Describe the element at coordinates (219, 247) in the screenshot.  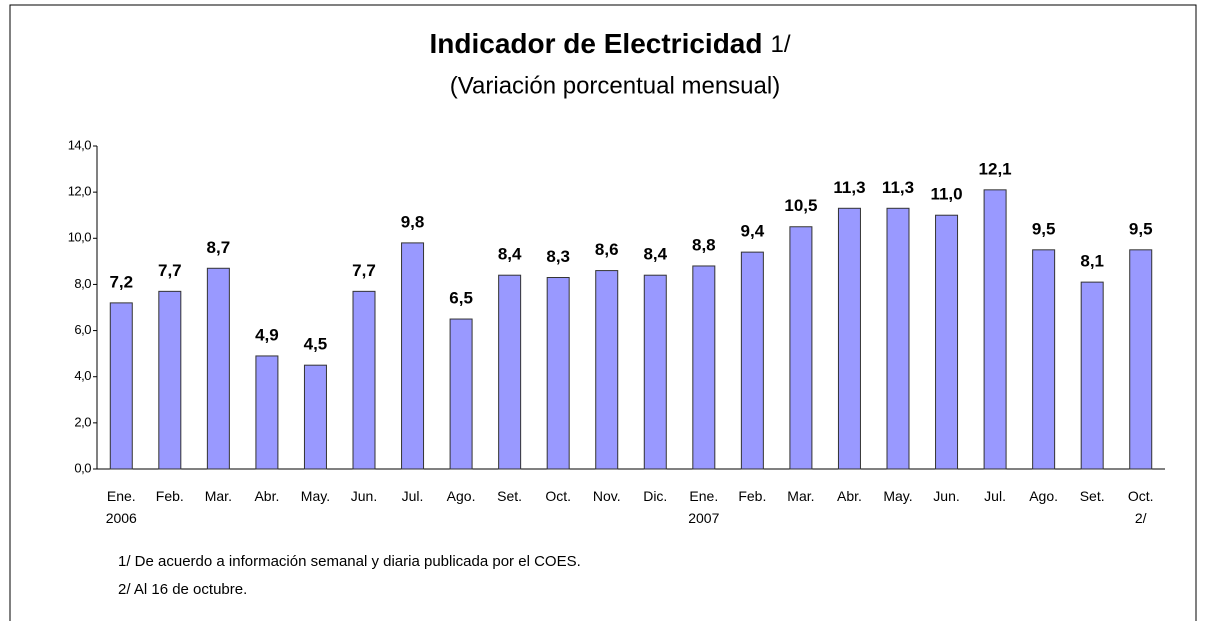
I see `value-label: 8,7` at that location.